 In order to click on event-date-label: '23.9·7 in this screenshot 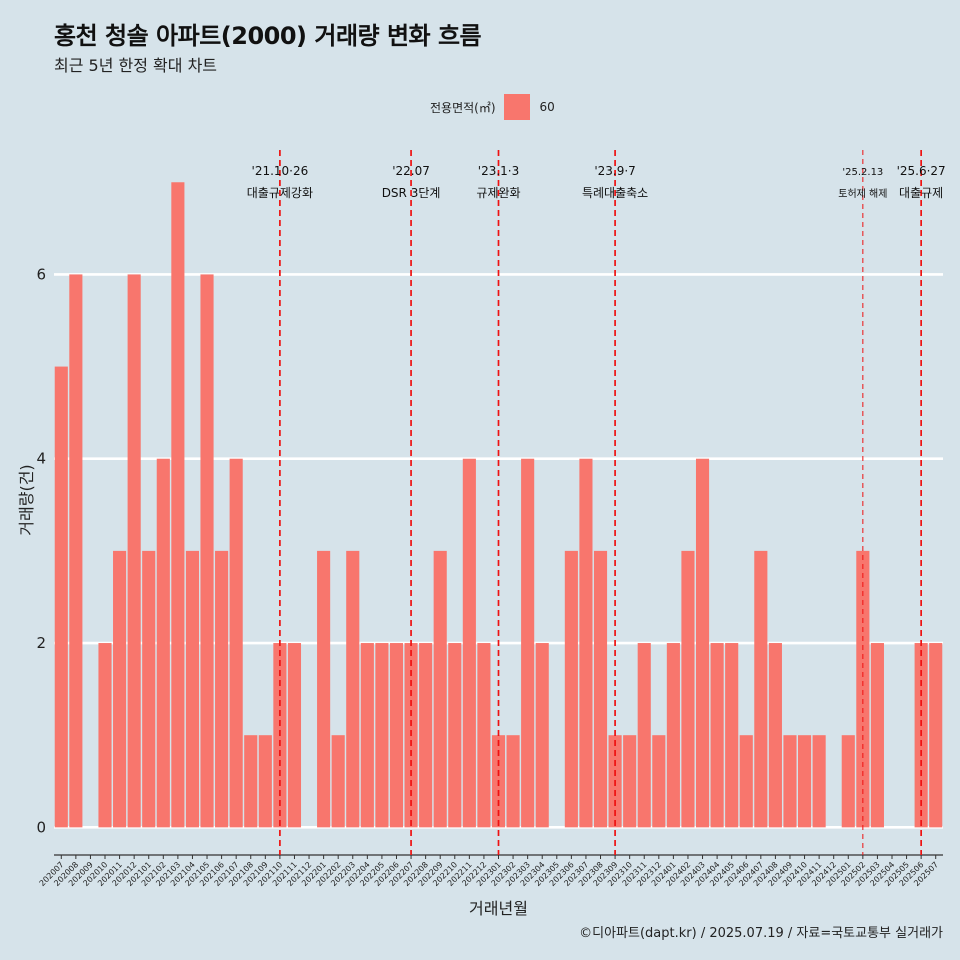, I will do `click(614, 171)`.